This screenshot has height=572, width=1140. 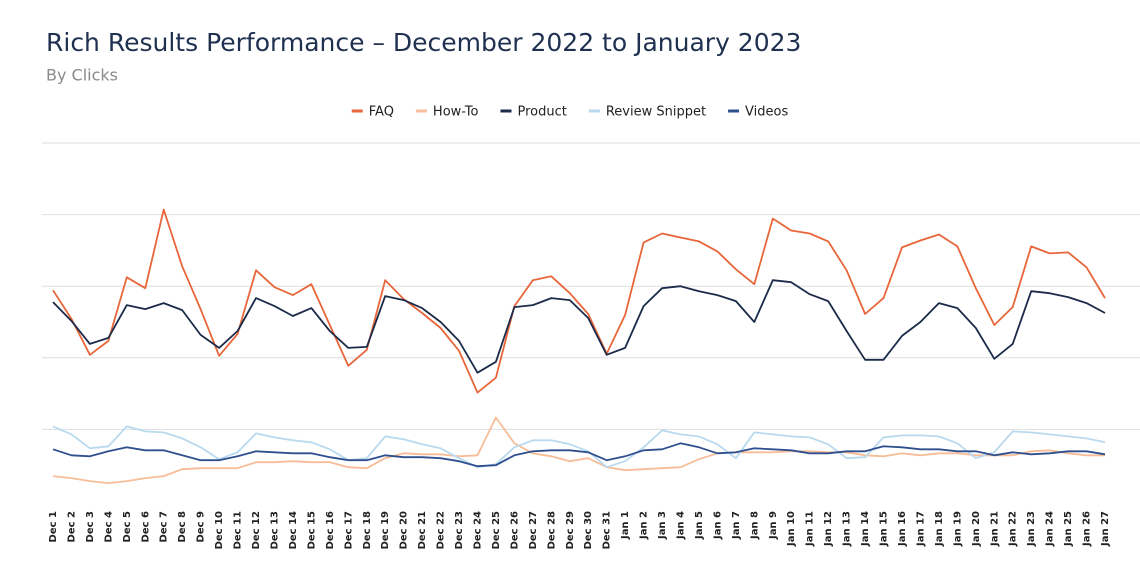 What do you see at coordinates (533, 530) in the screenshot?
I see `x-tick-label: Dec 27` at bounding box center [533, 530].